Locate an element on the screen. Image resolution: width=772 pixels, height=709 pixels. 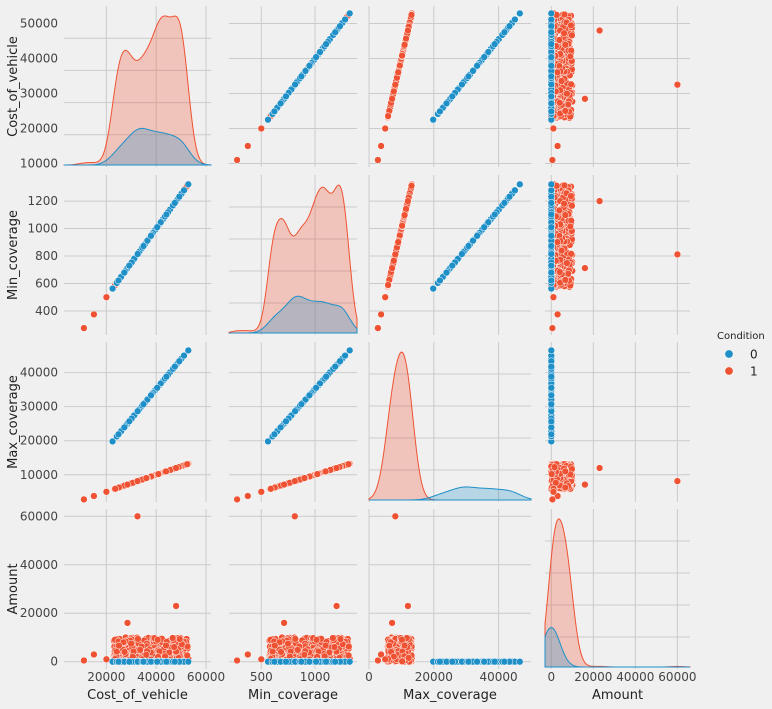
panel-Cost_of_vehicle-vs-Cost_of_vehicle is located at coordinates (137, 86).